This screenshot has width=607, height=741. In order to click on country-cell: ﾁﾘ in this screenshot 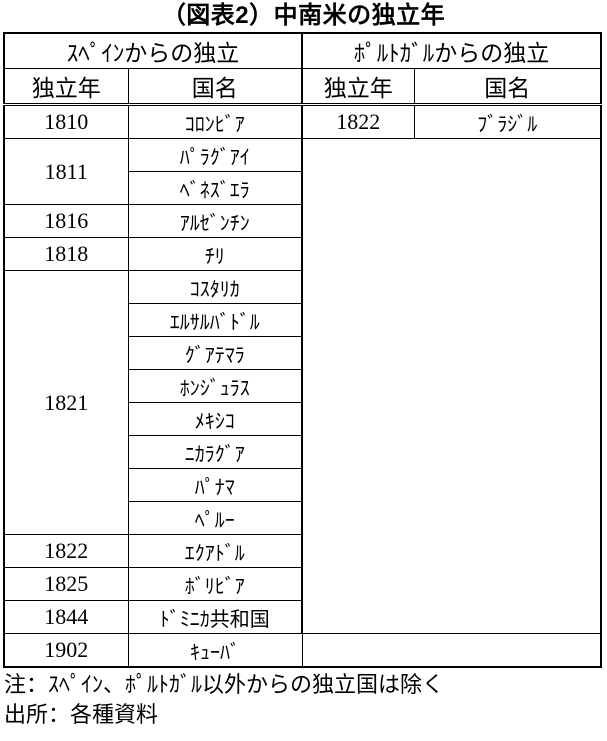, I will do `click(215, 254)`.